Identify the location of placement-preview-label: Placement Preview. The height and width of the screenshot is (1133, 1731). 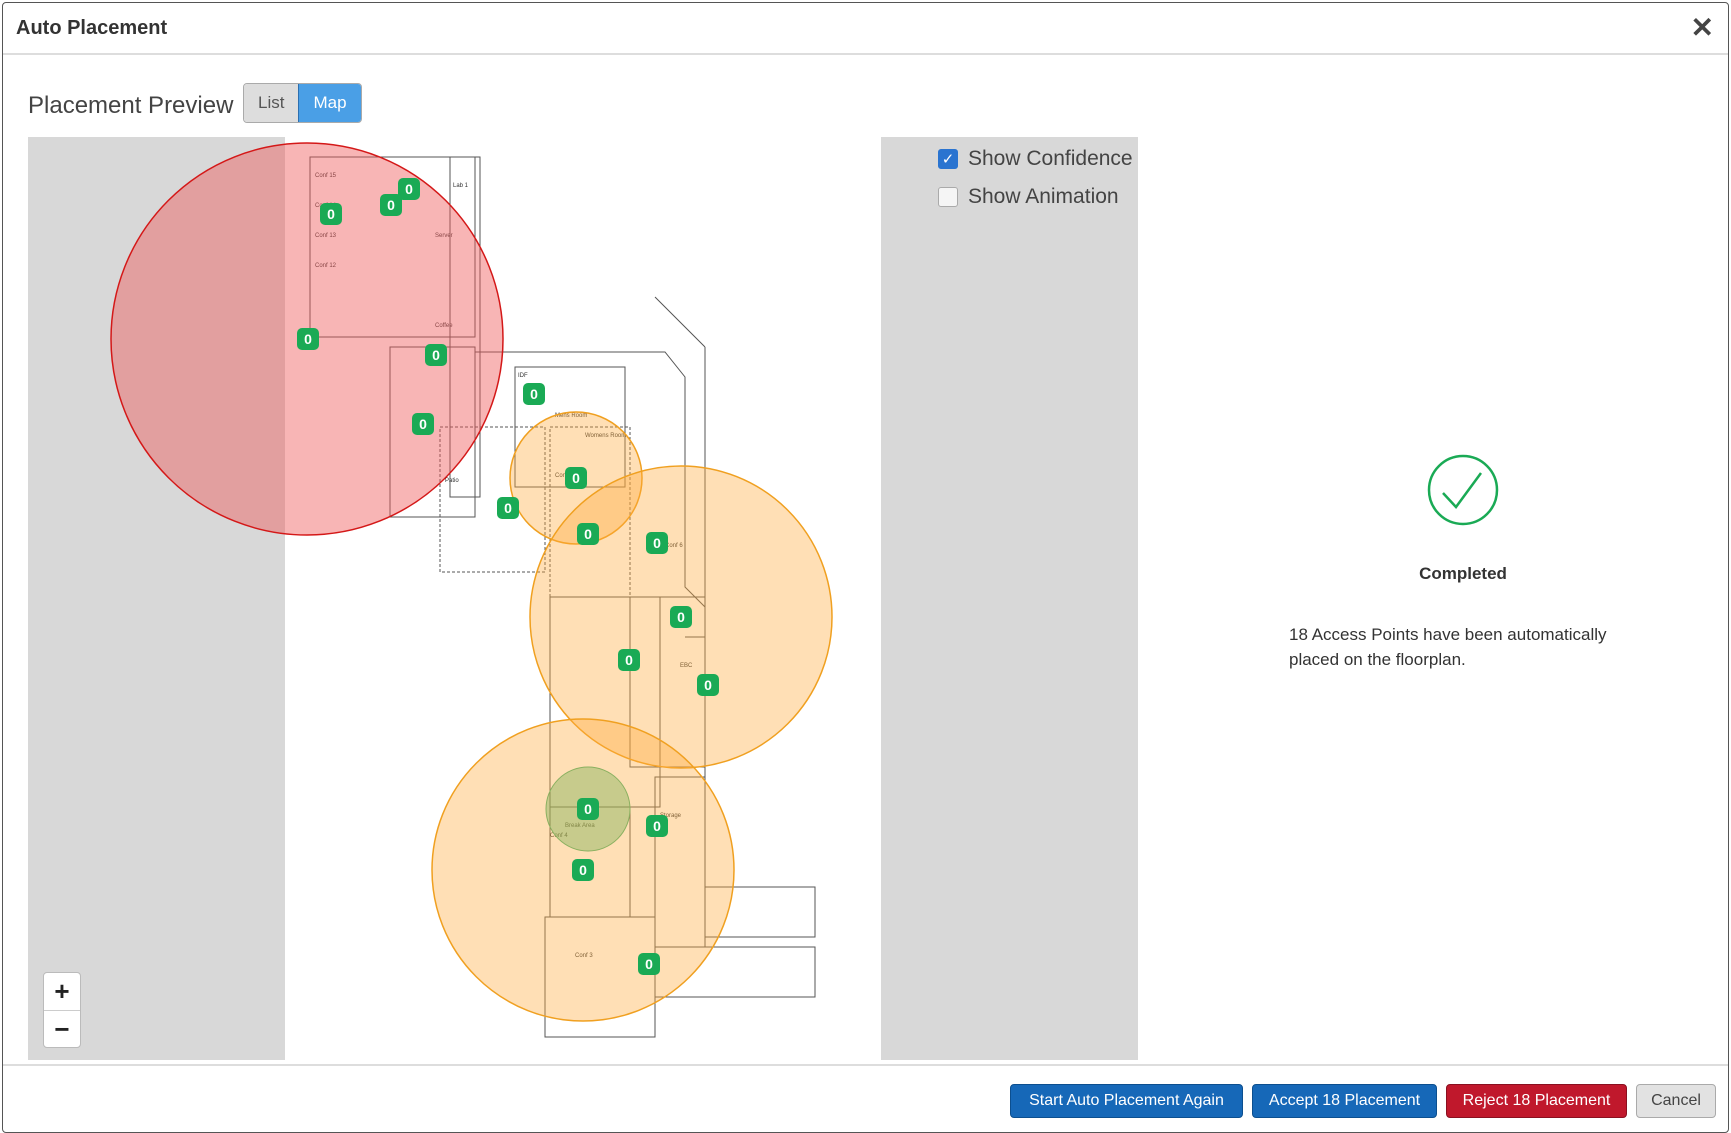
(131, 105).